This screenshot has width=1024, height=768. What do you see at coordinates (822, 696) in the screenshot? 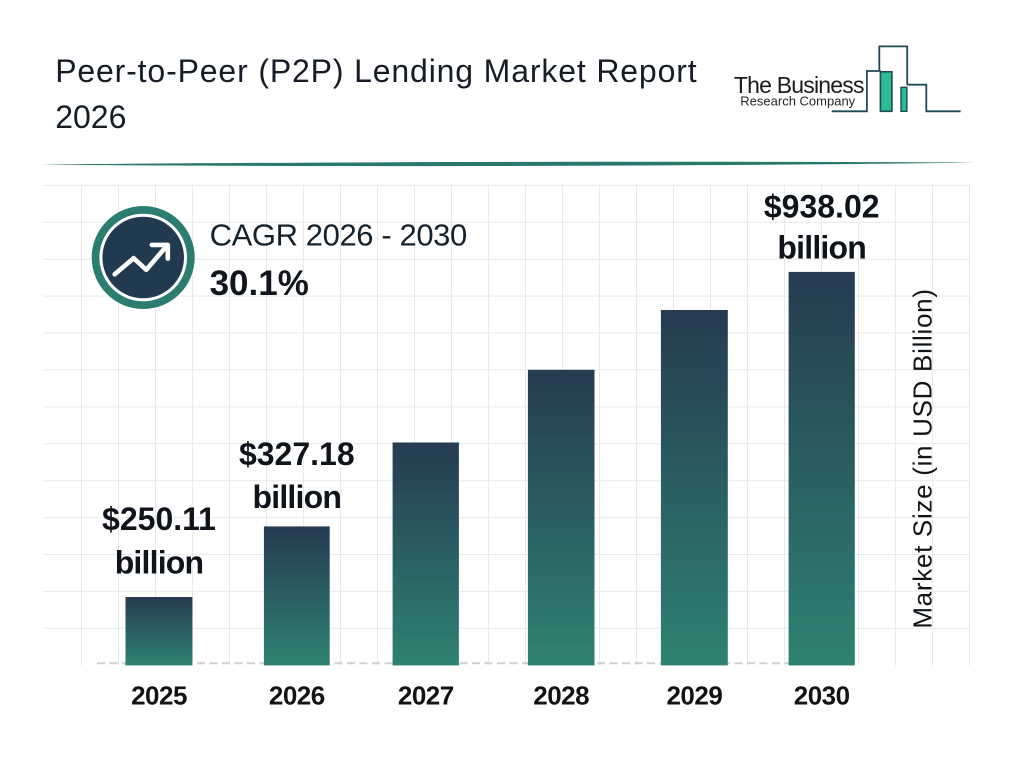
I see `svg-text: 2030` at bounding box center [822, 696].